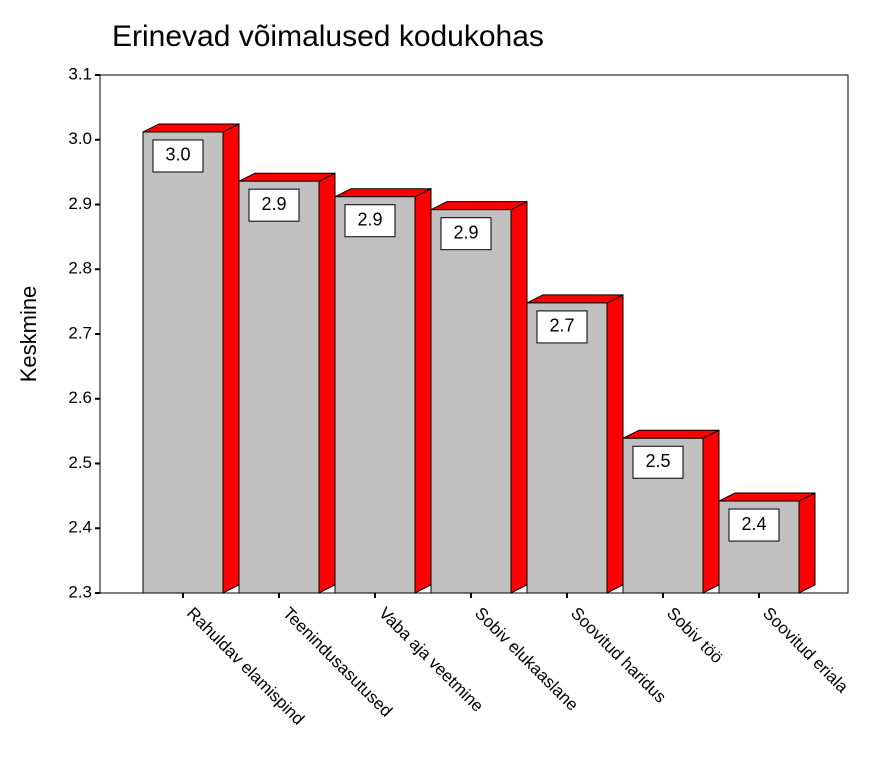 The image size is (872, 763). I want to click on chart-title: Erinevad võimalused kodukohas, so click(328, 36).